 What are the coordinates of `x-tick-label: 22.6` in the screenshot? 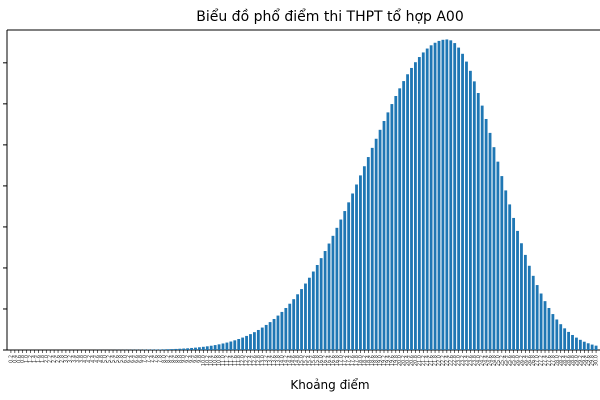 It's located at (451, 360).